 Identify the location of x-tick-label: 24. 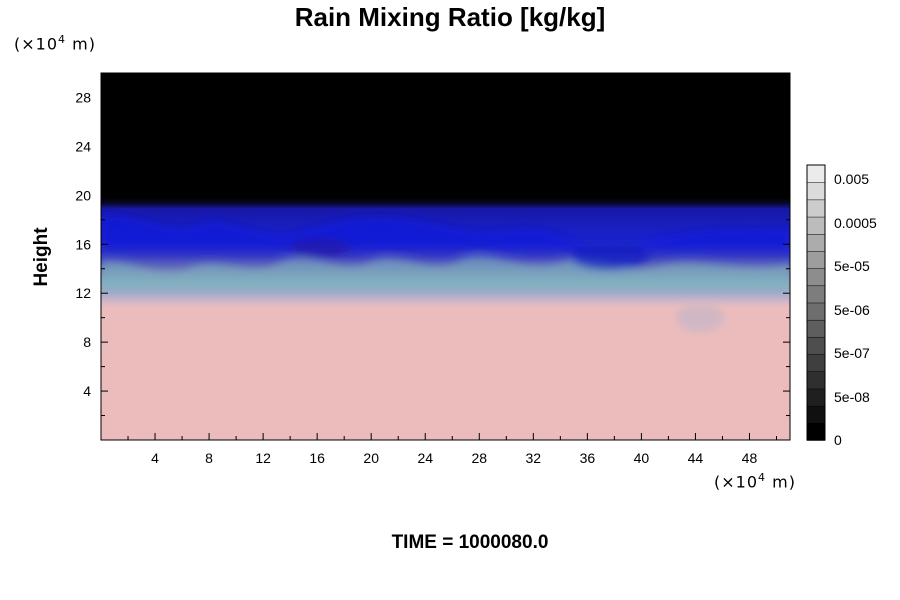
(425, 458).